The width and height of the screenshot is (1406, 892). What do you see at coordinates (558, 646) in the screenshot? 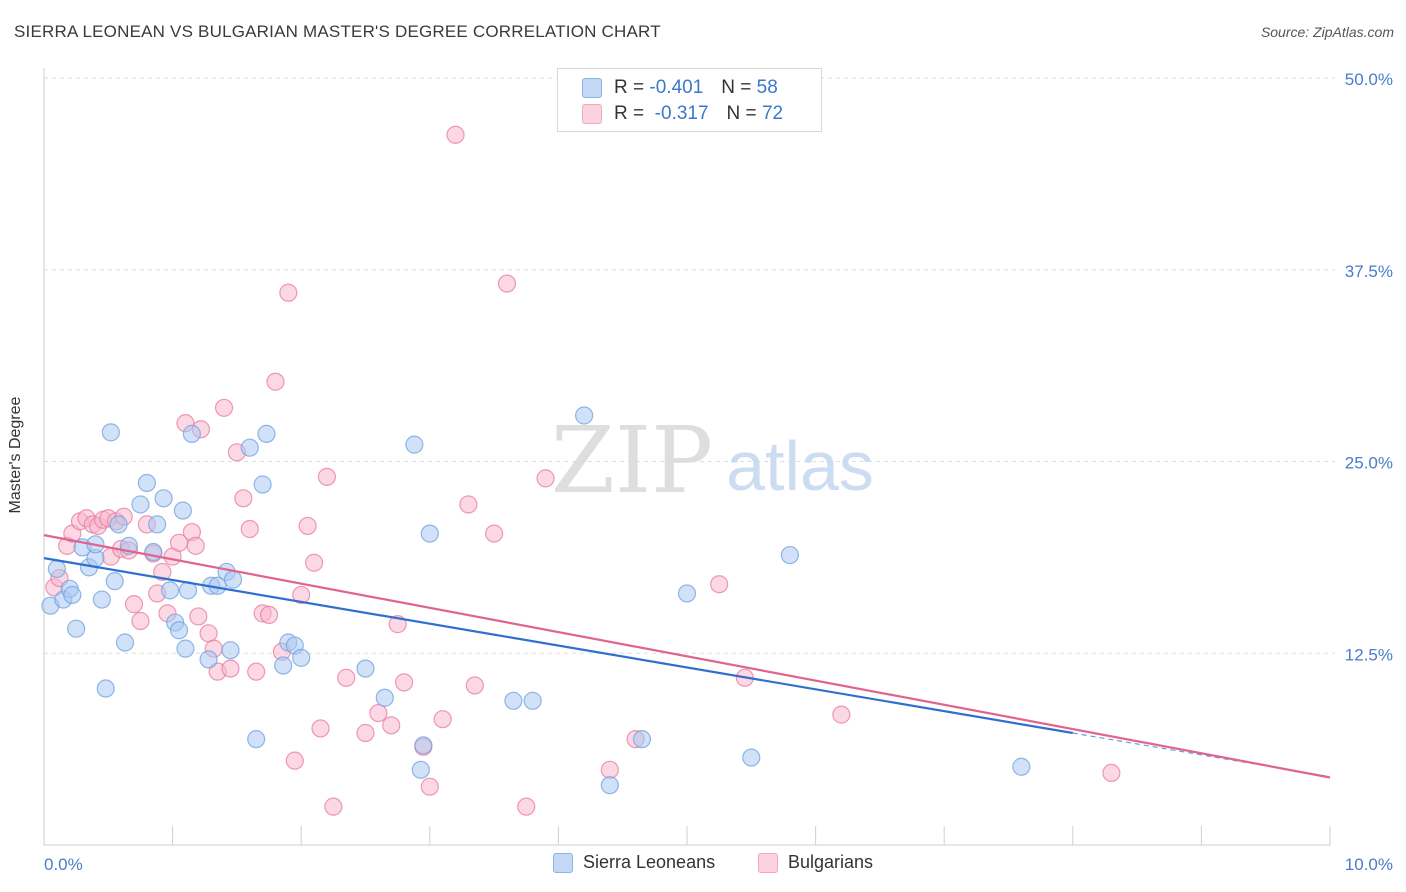
I see `sierra-leoneans-trend-line` at bounding box center [558, 646].